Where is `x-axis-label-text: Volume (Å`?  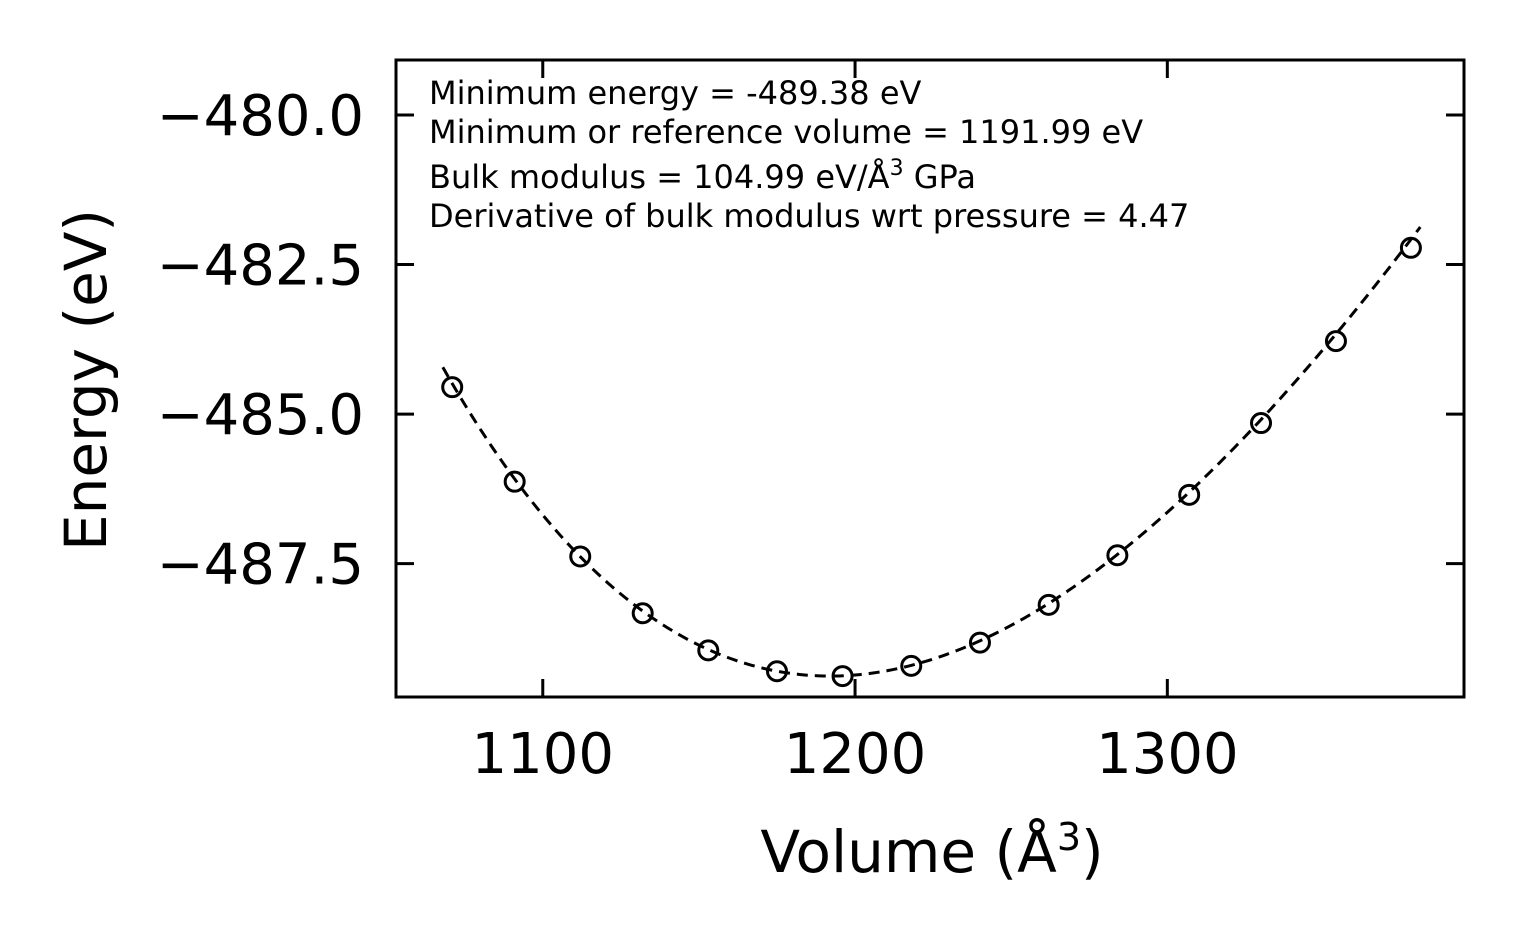
x-axis-label-text: Volume (Å is located at coordinates (908, 851).